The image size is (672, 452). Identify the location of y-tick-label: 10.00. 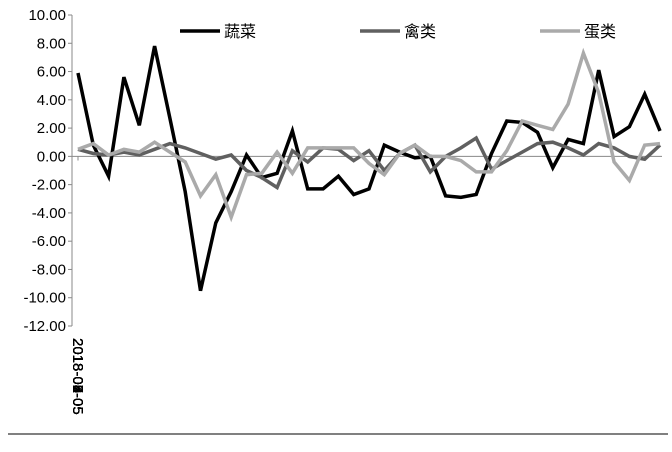
(47, 15).